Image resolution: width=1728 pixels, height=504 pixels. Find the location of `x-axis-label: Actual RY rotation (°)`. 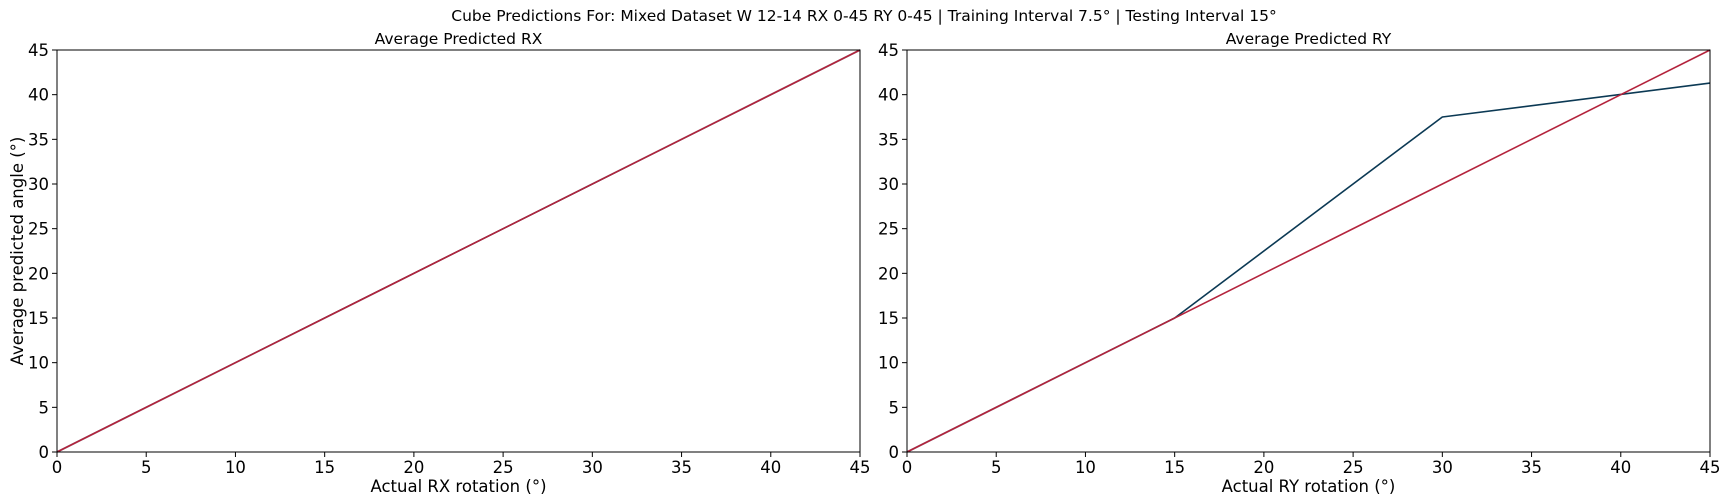

x-axis-label: Actual RY rotation (°) is located at coordinates (1309, 486).